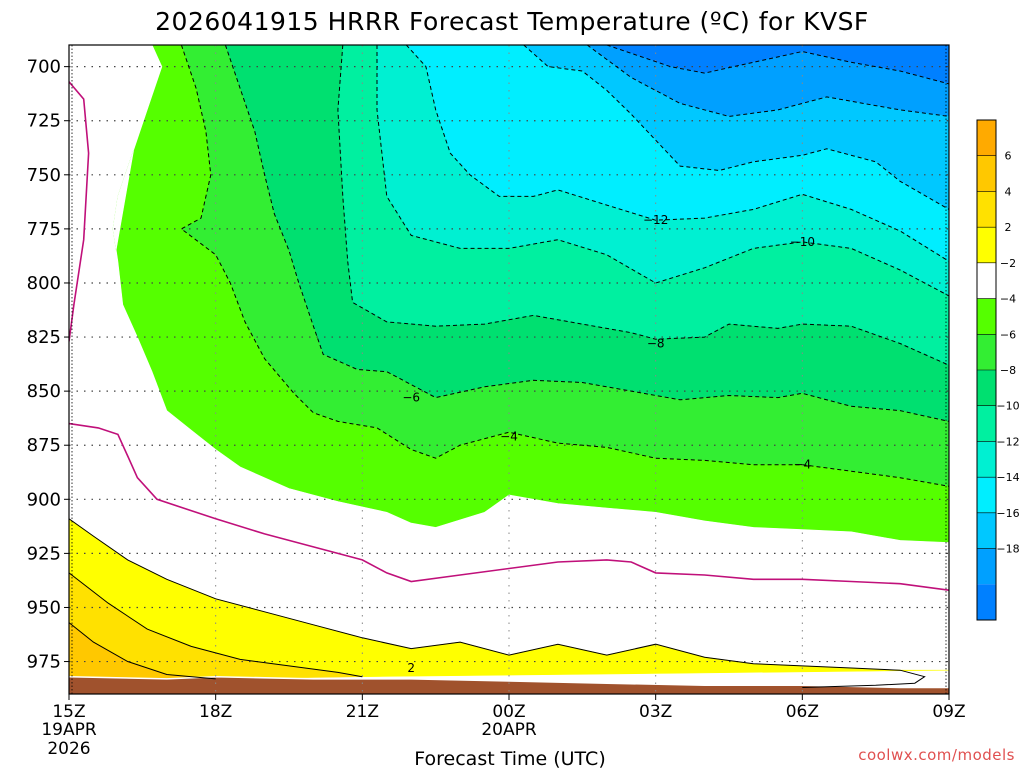 Image resolution: width=1024 pixels, height=768 pixels. What do you see at coordinates (1007, 513) in the screenshot?
I see `colorbar-label-10: −16` at bounding box center [1007, 513].